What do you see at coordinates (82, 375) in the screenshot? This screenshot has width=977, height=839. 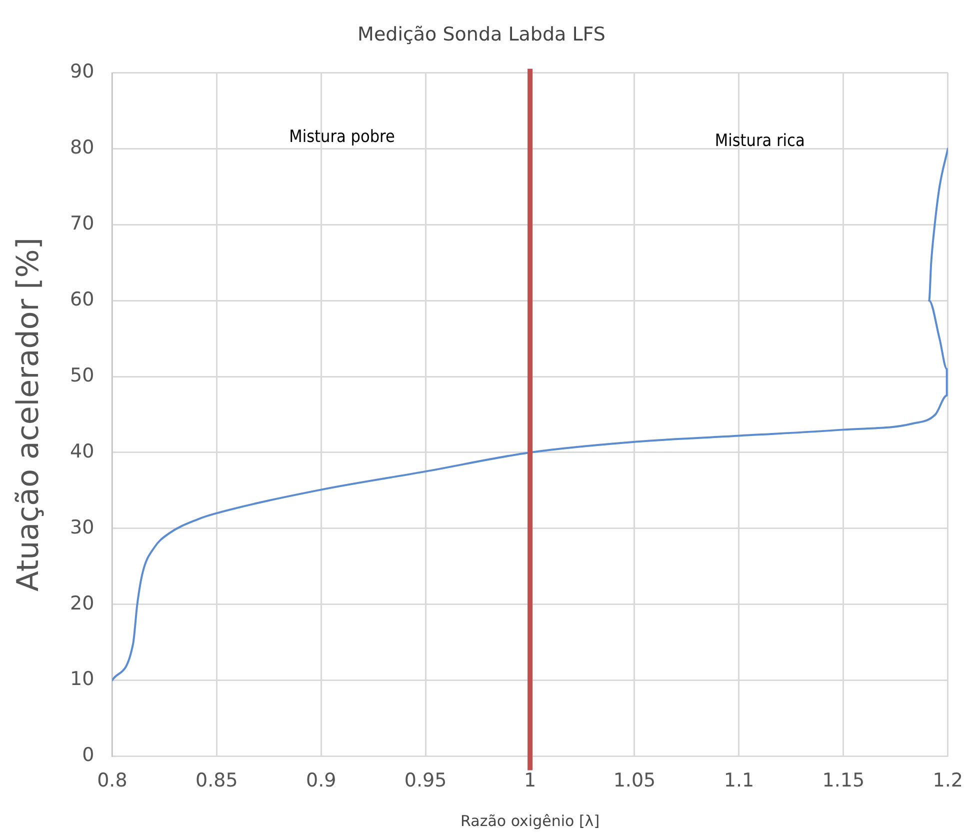 I see `y-tick-label: 50` at bounding box center [82, 375].